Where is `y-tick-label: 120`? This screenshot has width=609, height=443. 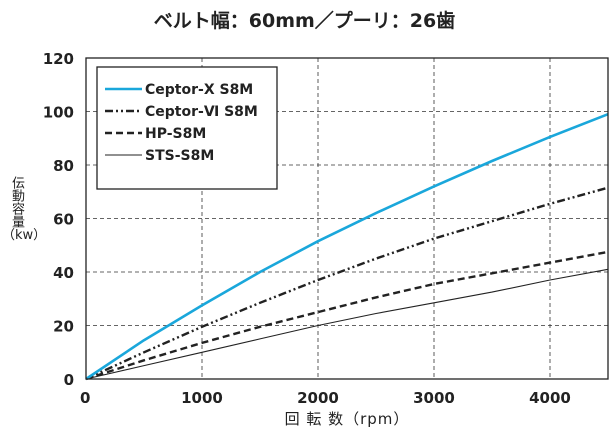
y-tick-label: 120 is located at coordinates (58, 59).